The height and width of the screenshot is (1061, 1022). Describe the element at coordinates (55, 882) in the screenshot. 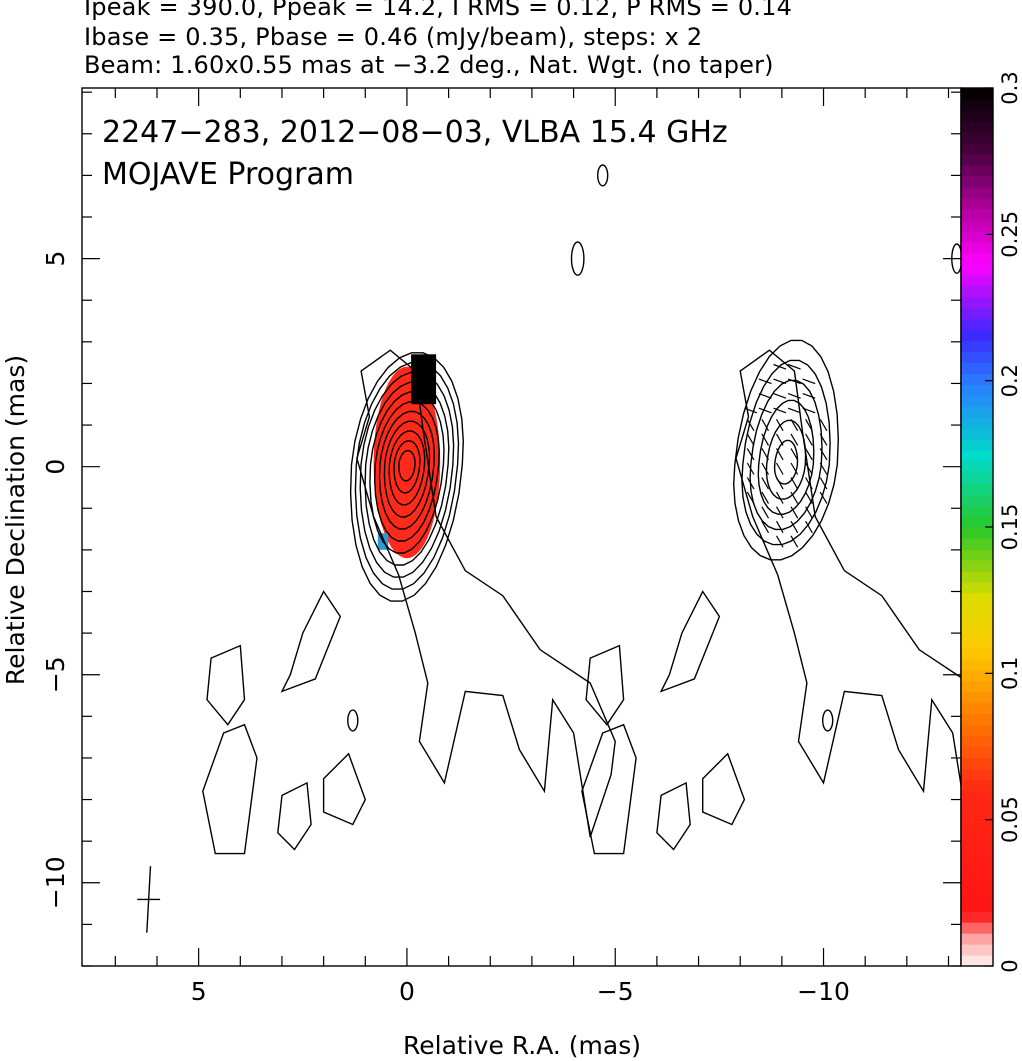

I see `y-tick-label: −10` at that location.